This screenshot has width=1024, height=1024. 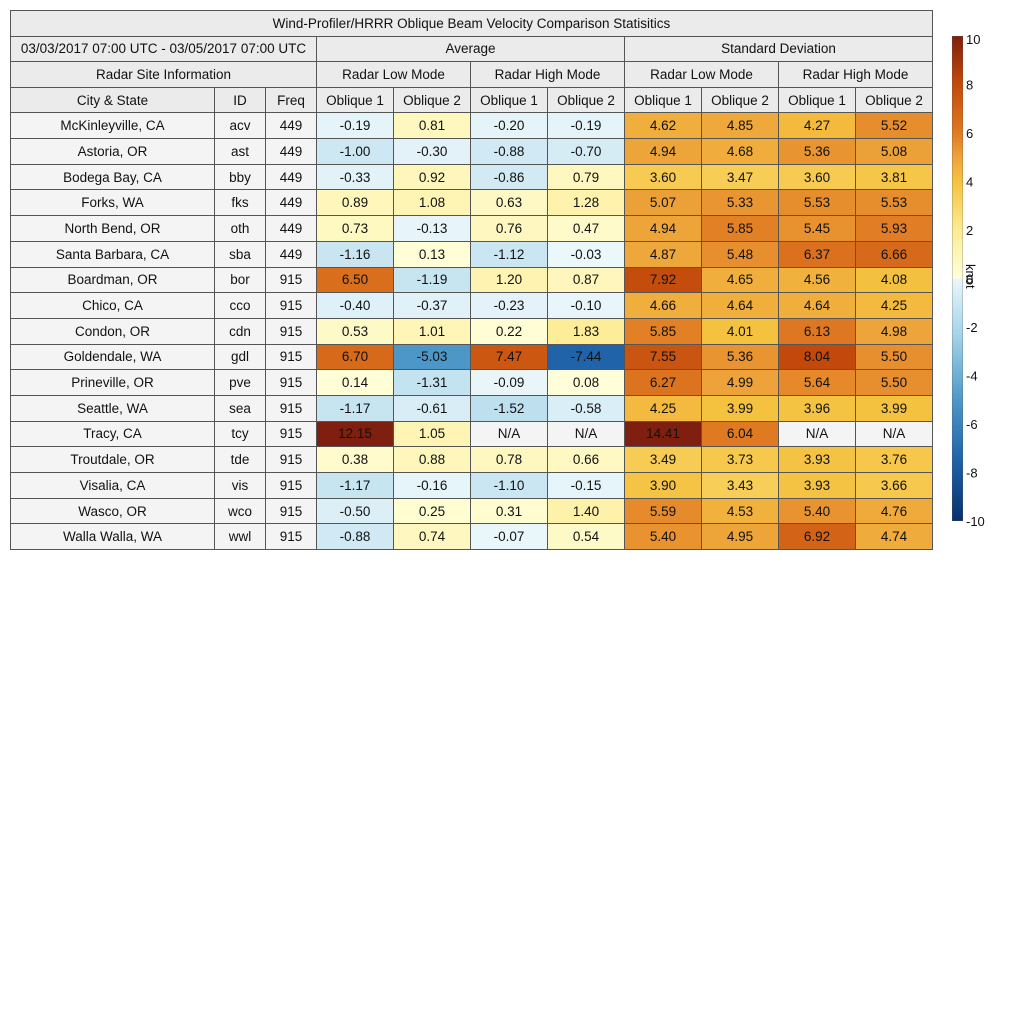 What do you see at coordinates (817, 203) in the screenshot?
I see `value-cell: 5.53` at bounding box center [817, 203].